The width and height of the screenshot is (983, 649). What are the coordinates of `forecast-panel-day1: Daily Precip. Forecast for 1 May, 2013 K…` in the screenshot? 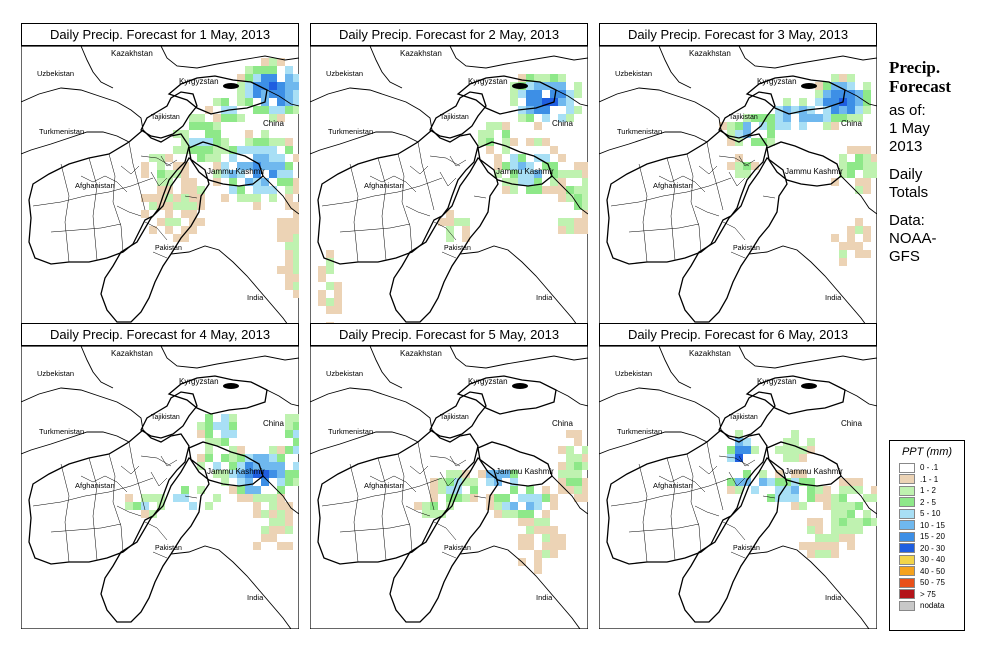 It's located at (160, 176).